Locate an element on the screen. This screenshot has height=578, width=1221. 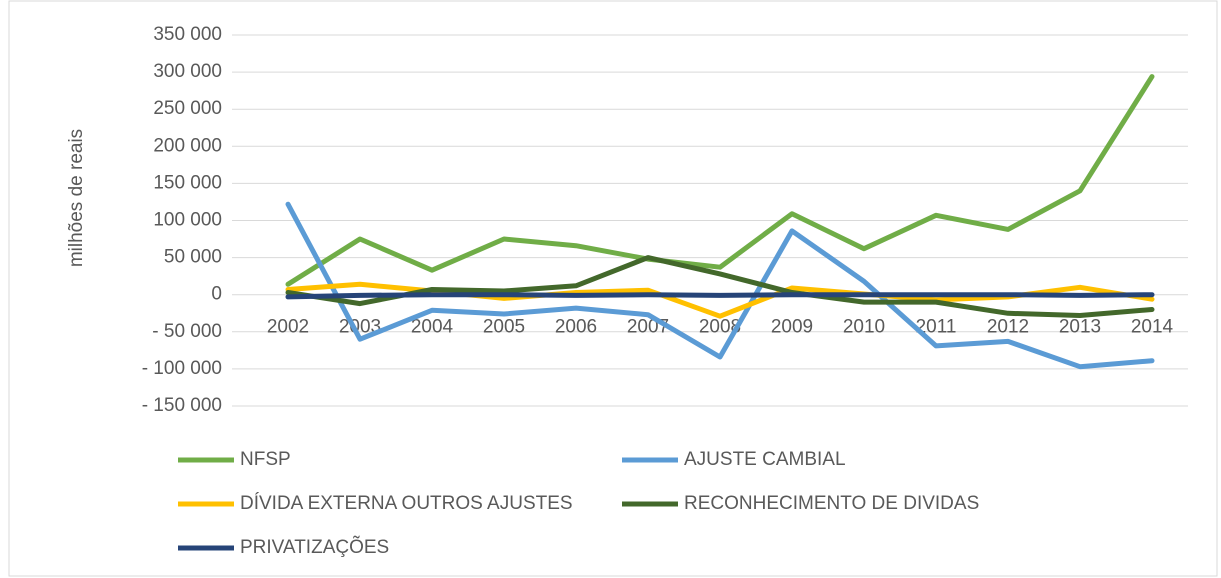
y-tick-label: 150 000 is located at coordinates (187, 182).